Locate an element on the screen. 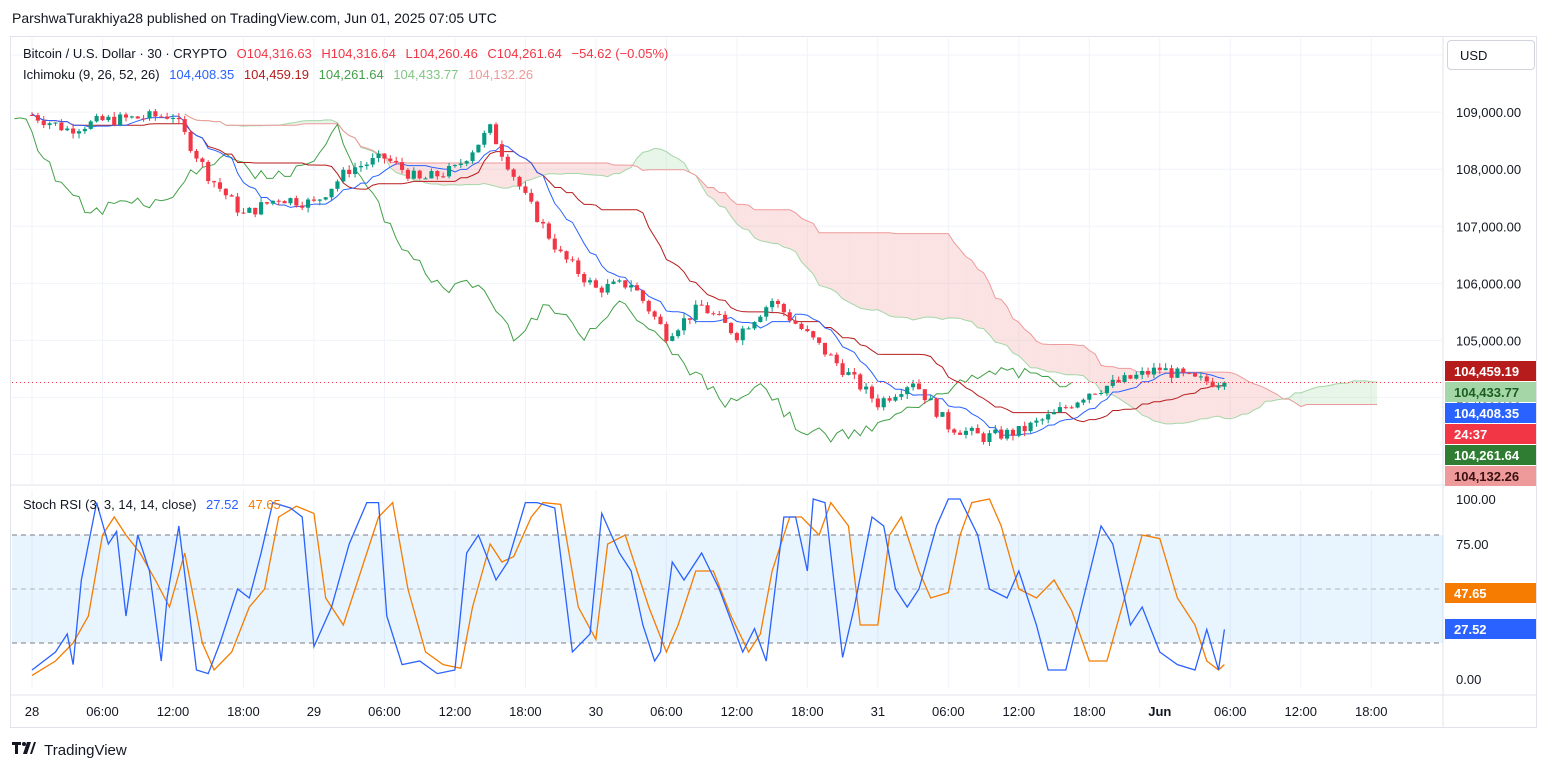 This screenshot has width=1553, height=772. price-tag: 104,261.64 is located at coordinates (1490, 455).